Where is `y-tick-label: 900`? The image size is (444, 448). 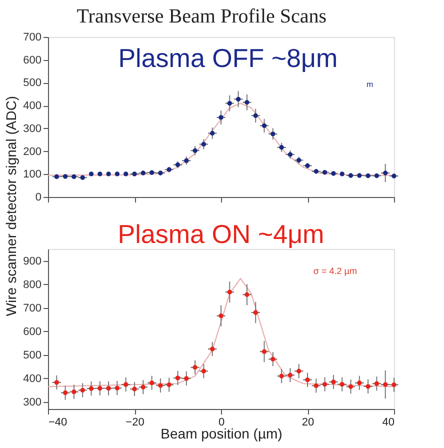
y-tick-label: 900 is located at coordinates (32, 261).